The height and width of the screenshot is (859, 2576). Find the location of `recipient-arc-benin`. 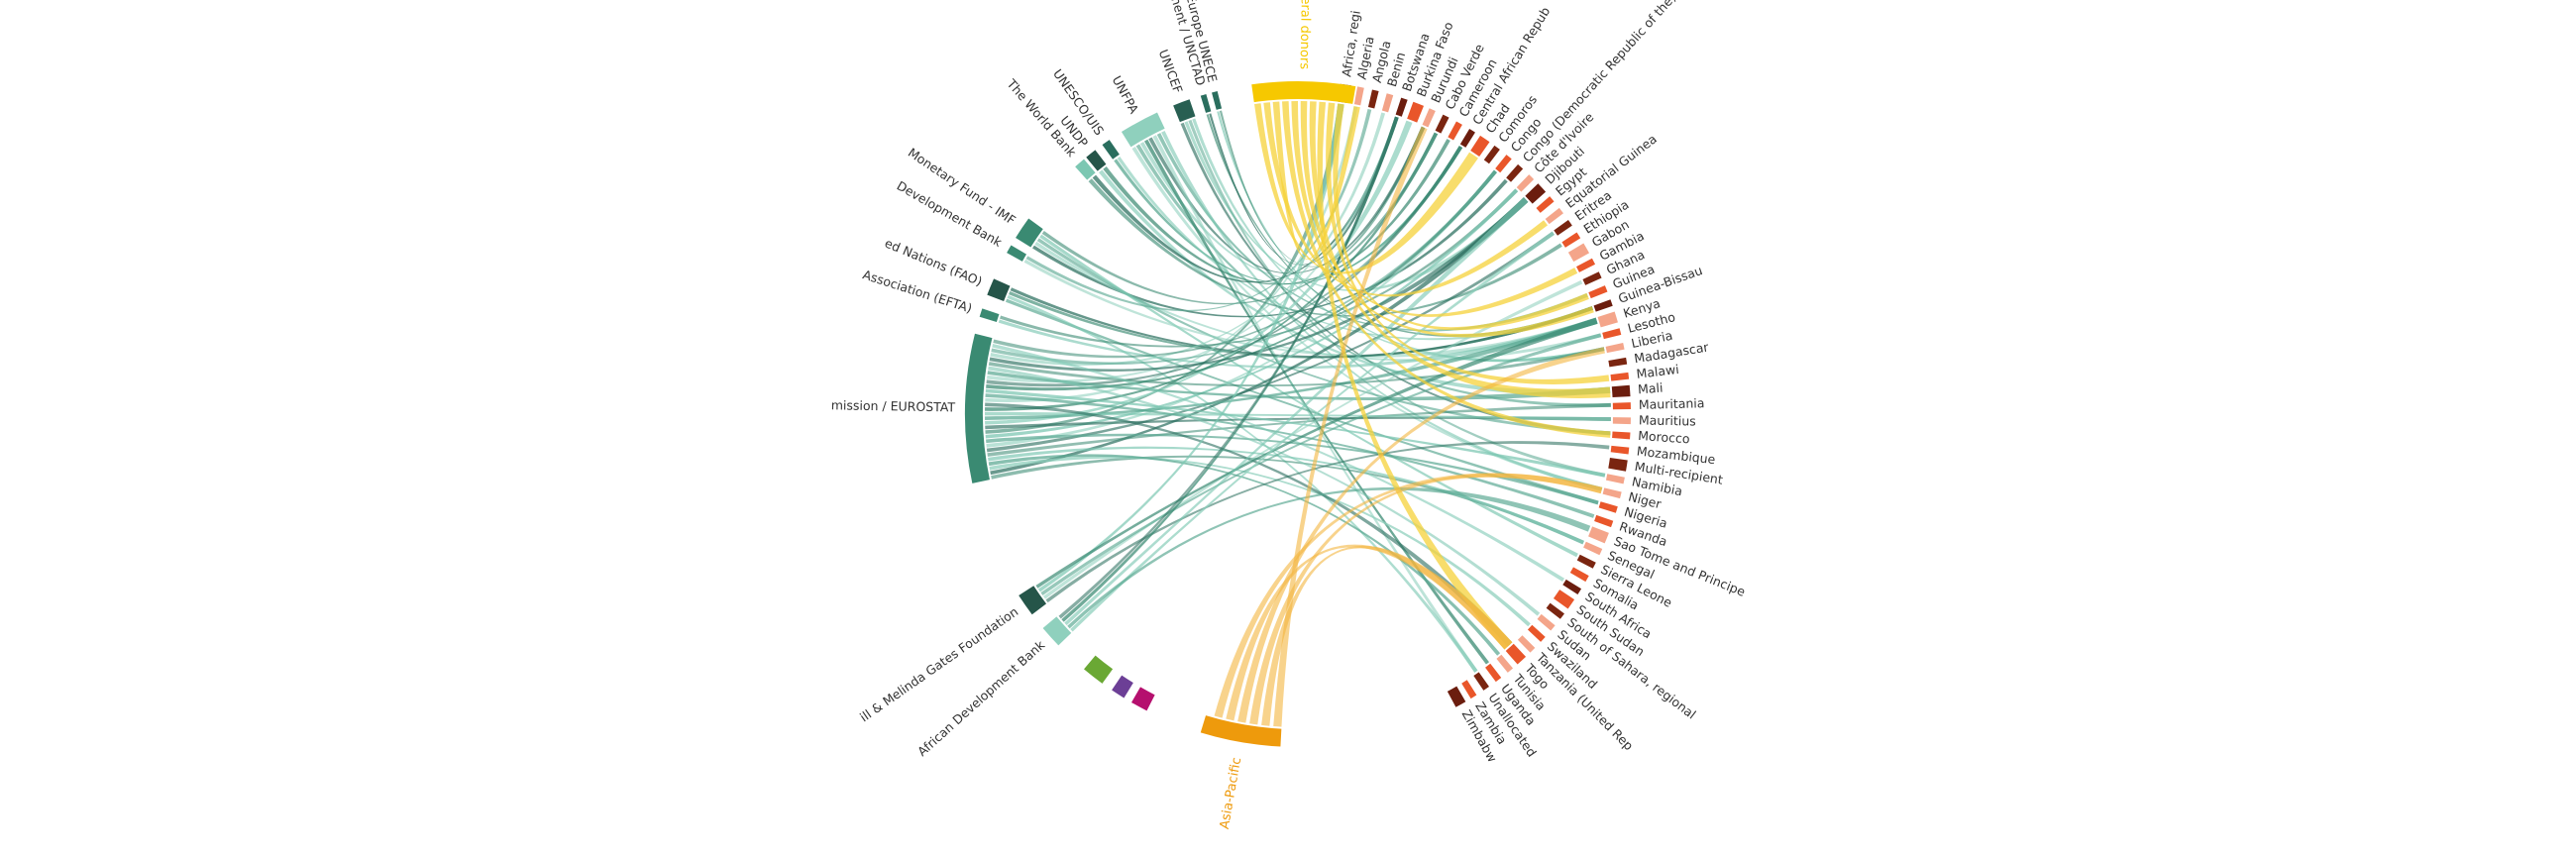

recipient-arc-benin is located at coordinates (1387, 103).